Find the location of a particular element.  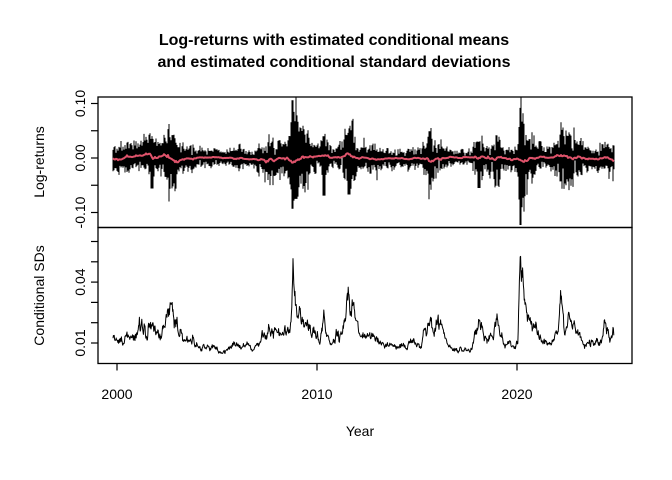

sd-y-axis-title: Conditional SDs is located at coordinates (39, 295).